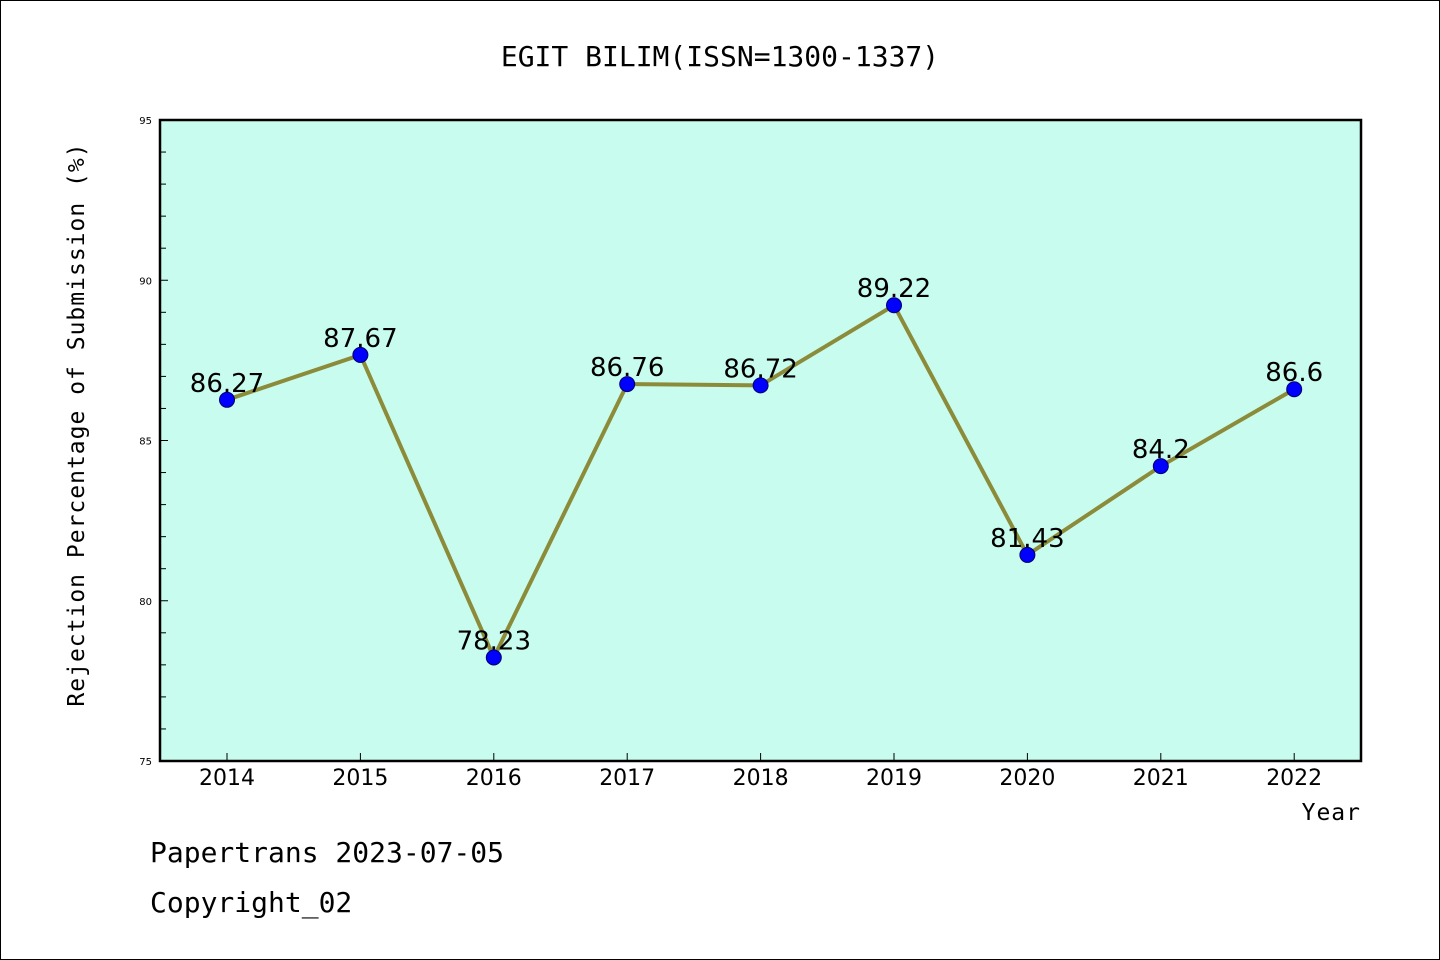 This screenshot has width=1440, height=960. What do you see at coordinates (251, 902) in the screenshot?
I see `footer-copyright: Copyright_02` at bounding box center [251, 902].